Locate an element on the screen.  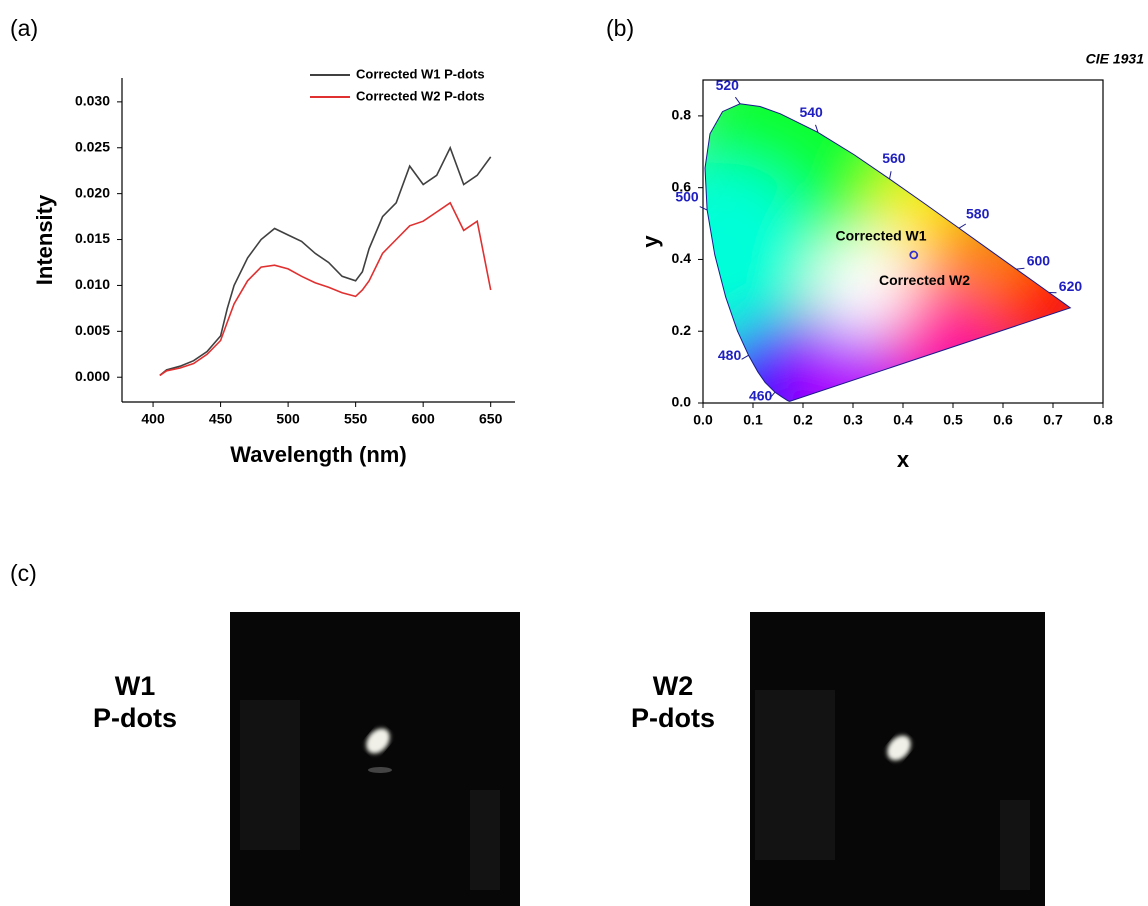
x-tick-label: 400 is located at coordinates (153, 419).